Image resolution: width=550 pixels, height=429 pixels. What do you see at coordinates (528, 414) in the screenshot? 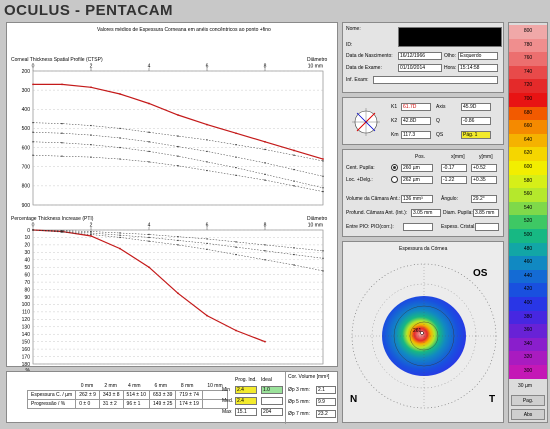
I see `abs-button: Abs` at bounding box center [528, 414].